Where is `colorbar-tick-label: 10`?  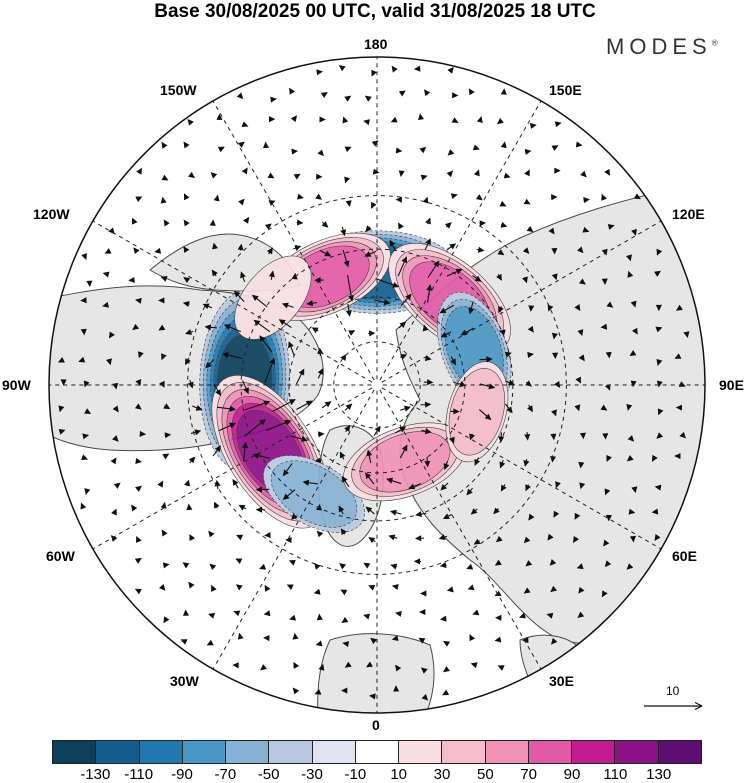 colorbar-tick-label: 10 is located at coordinates (398, 774).